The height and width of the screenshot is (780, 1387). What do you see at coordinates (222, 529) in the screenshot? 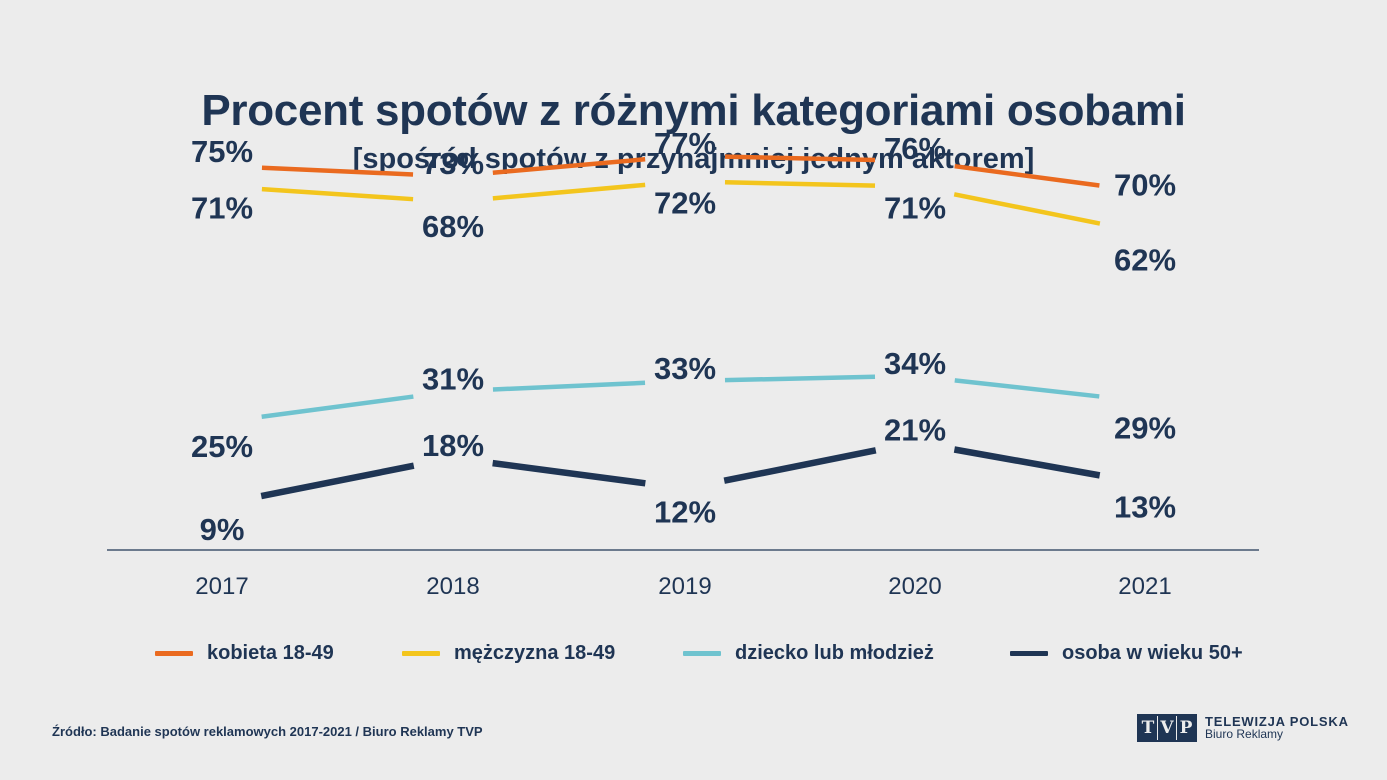
I see `data-label: 9%` at bounding box center [222, 529].